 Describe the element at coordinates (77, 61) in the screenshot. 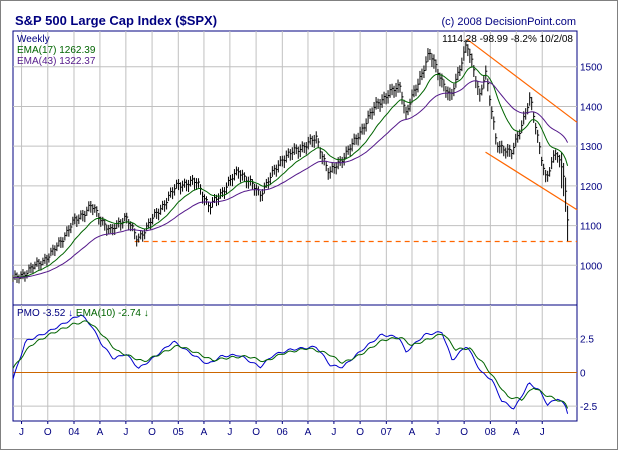

I see `ema43-legend-value: 1322.37` at that location.